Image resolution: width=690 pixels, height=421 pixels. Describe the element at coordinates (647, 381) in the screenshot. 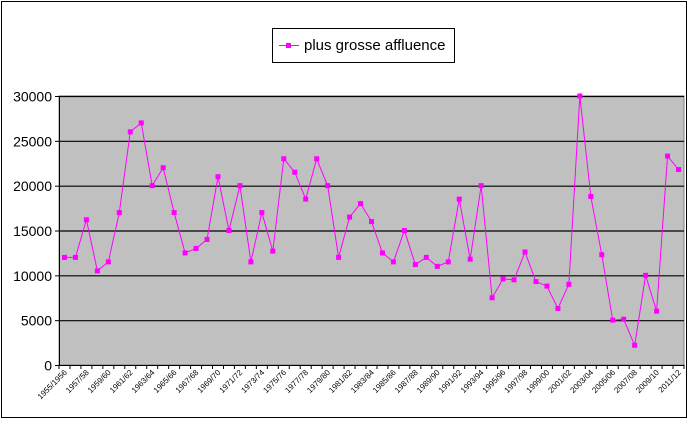

I see `x-tick-label: 2009/10` at that location.